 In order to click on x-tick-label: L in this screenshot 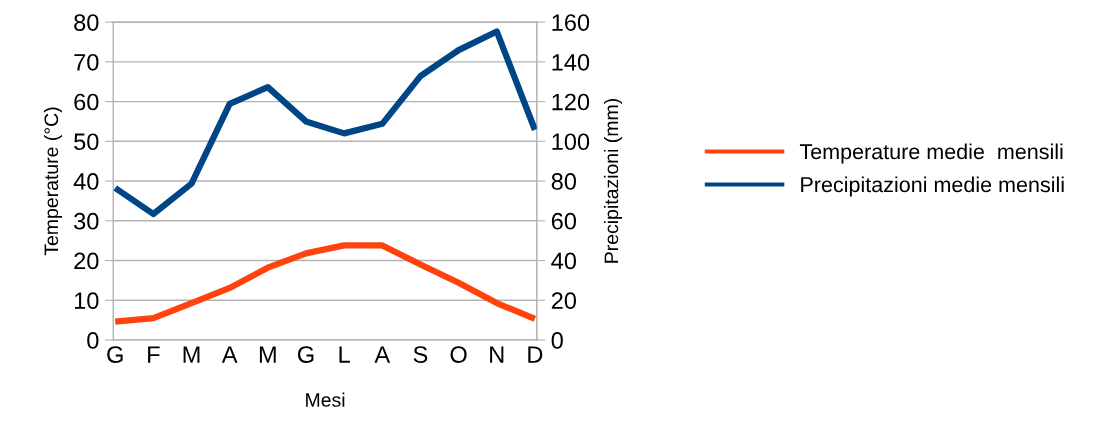, I will do `click(344, 354)`.